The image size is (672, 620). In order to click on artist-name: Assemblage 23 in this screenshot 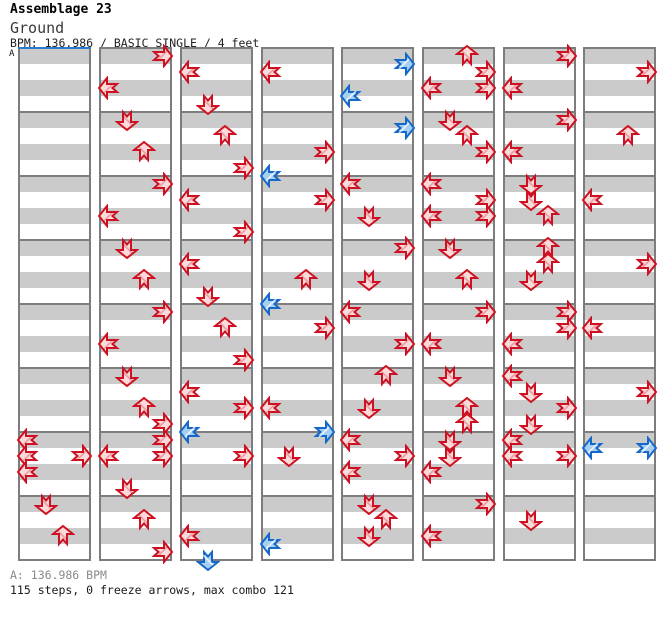, I will do `click(61, 9)`.